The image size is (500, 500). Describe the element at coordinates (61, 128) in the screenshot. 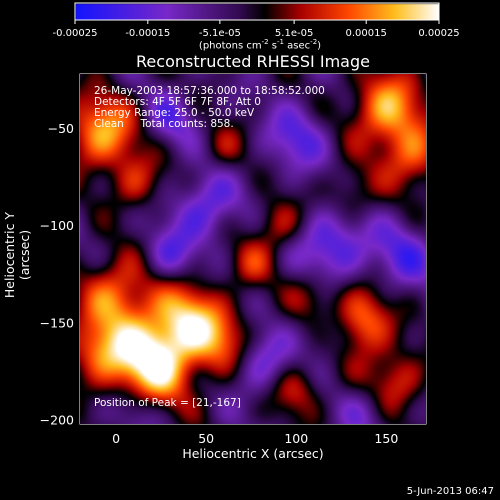

I see `y-tick-label: −50` at that location.